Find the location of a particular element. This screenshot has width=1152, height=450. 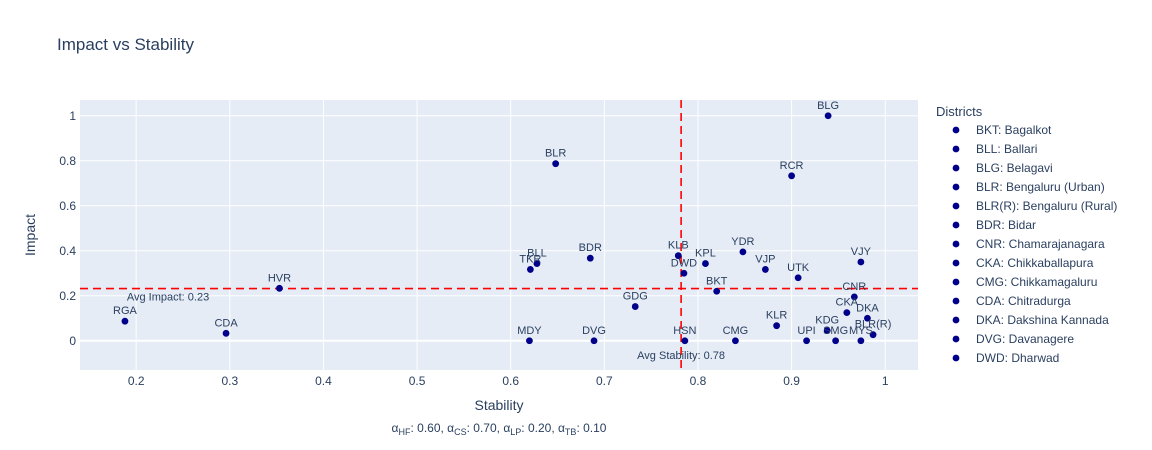

data-point-label: CDA is located at coordinates (226, 323).